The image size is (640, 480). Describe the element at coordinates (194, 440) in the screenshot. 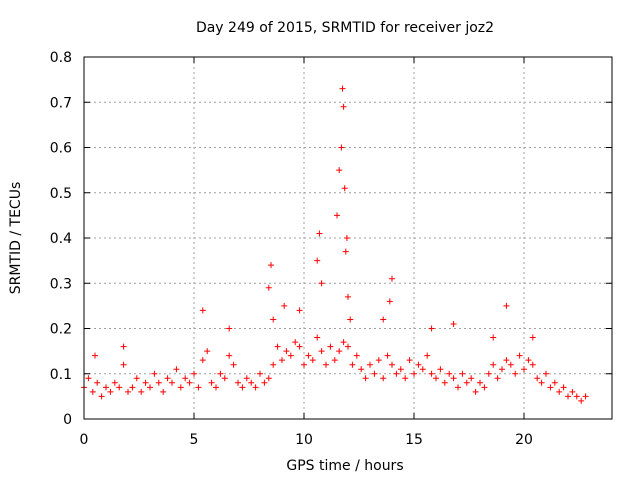

I see `x-tick-label: 5` at that location.